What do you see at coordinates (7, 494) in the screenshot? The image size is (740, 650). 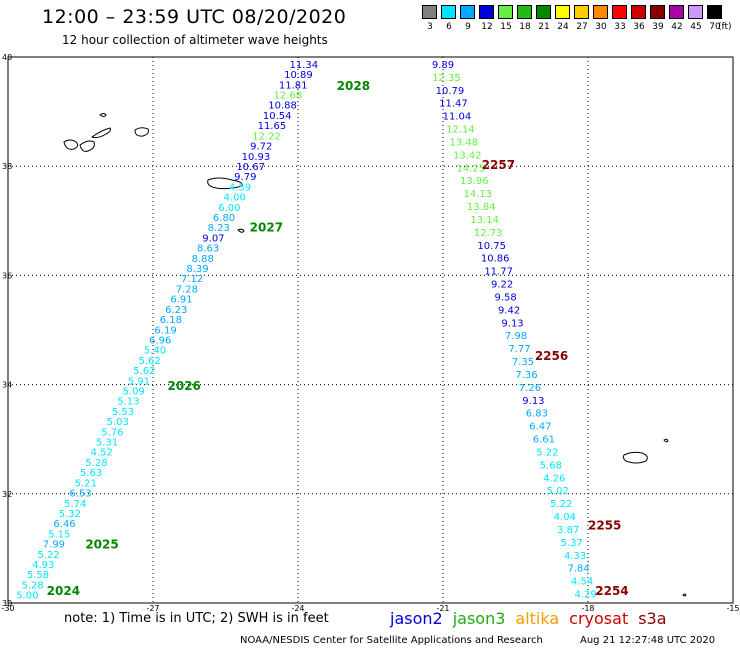 I see `lat-tick-label: 32` at bounding box center [7, 494].